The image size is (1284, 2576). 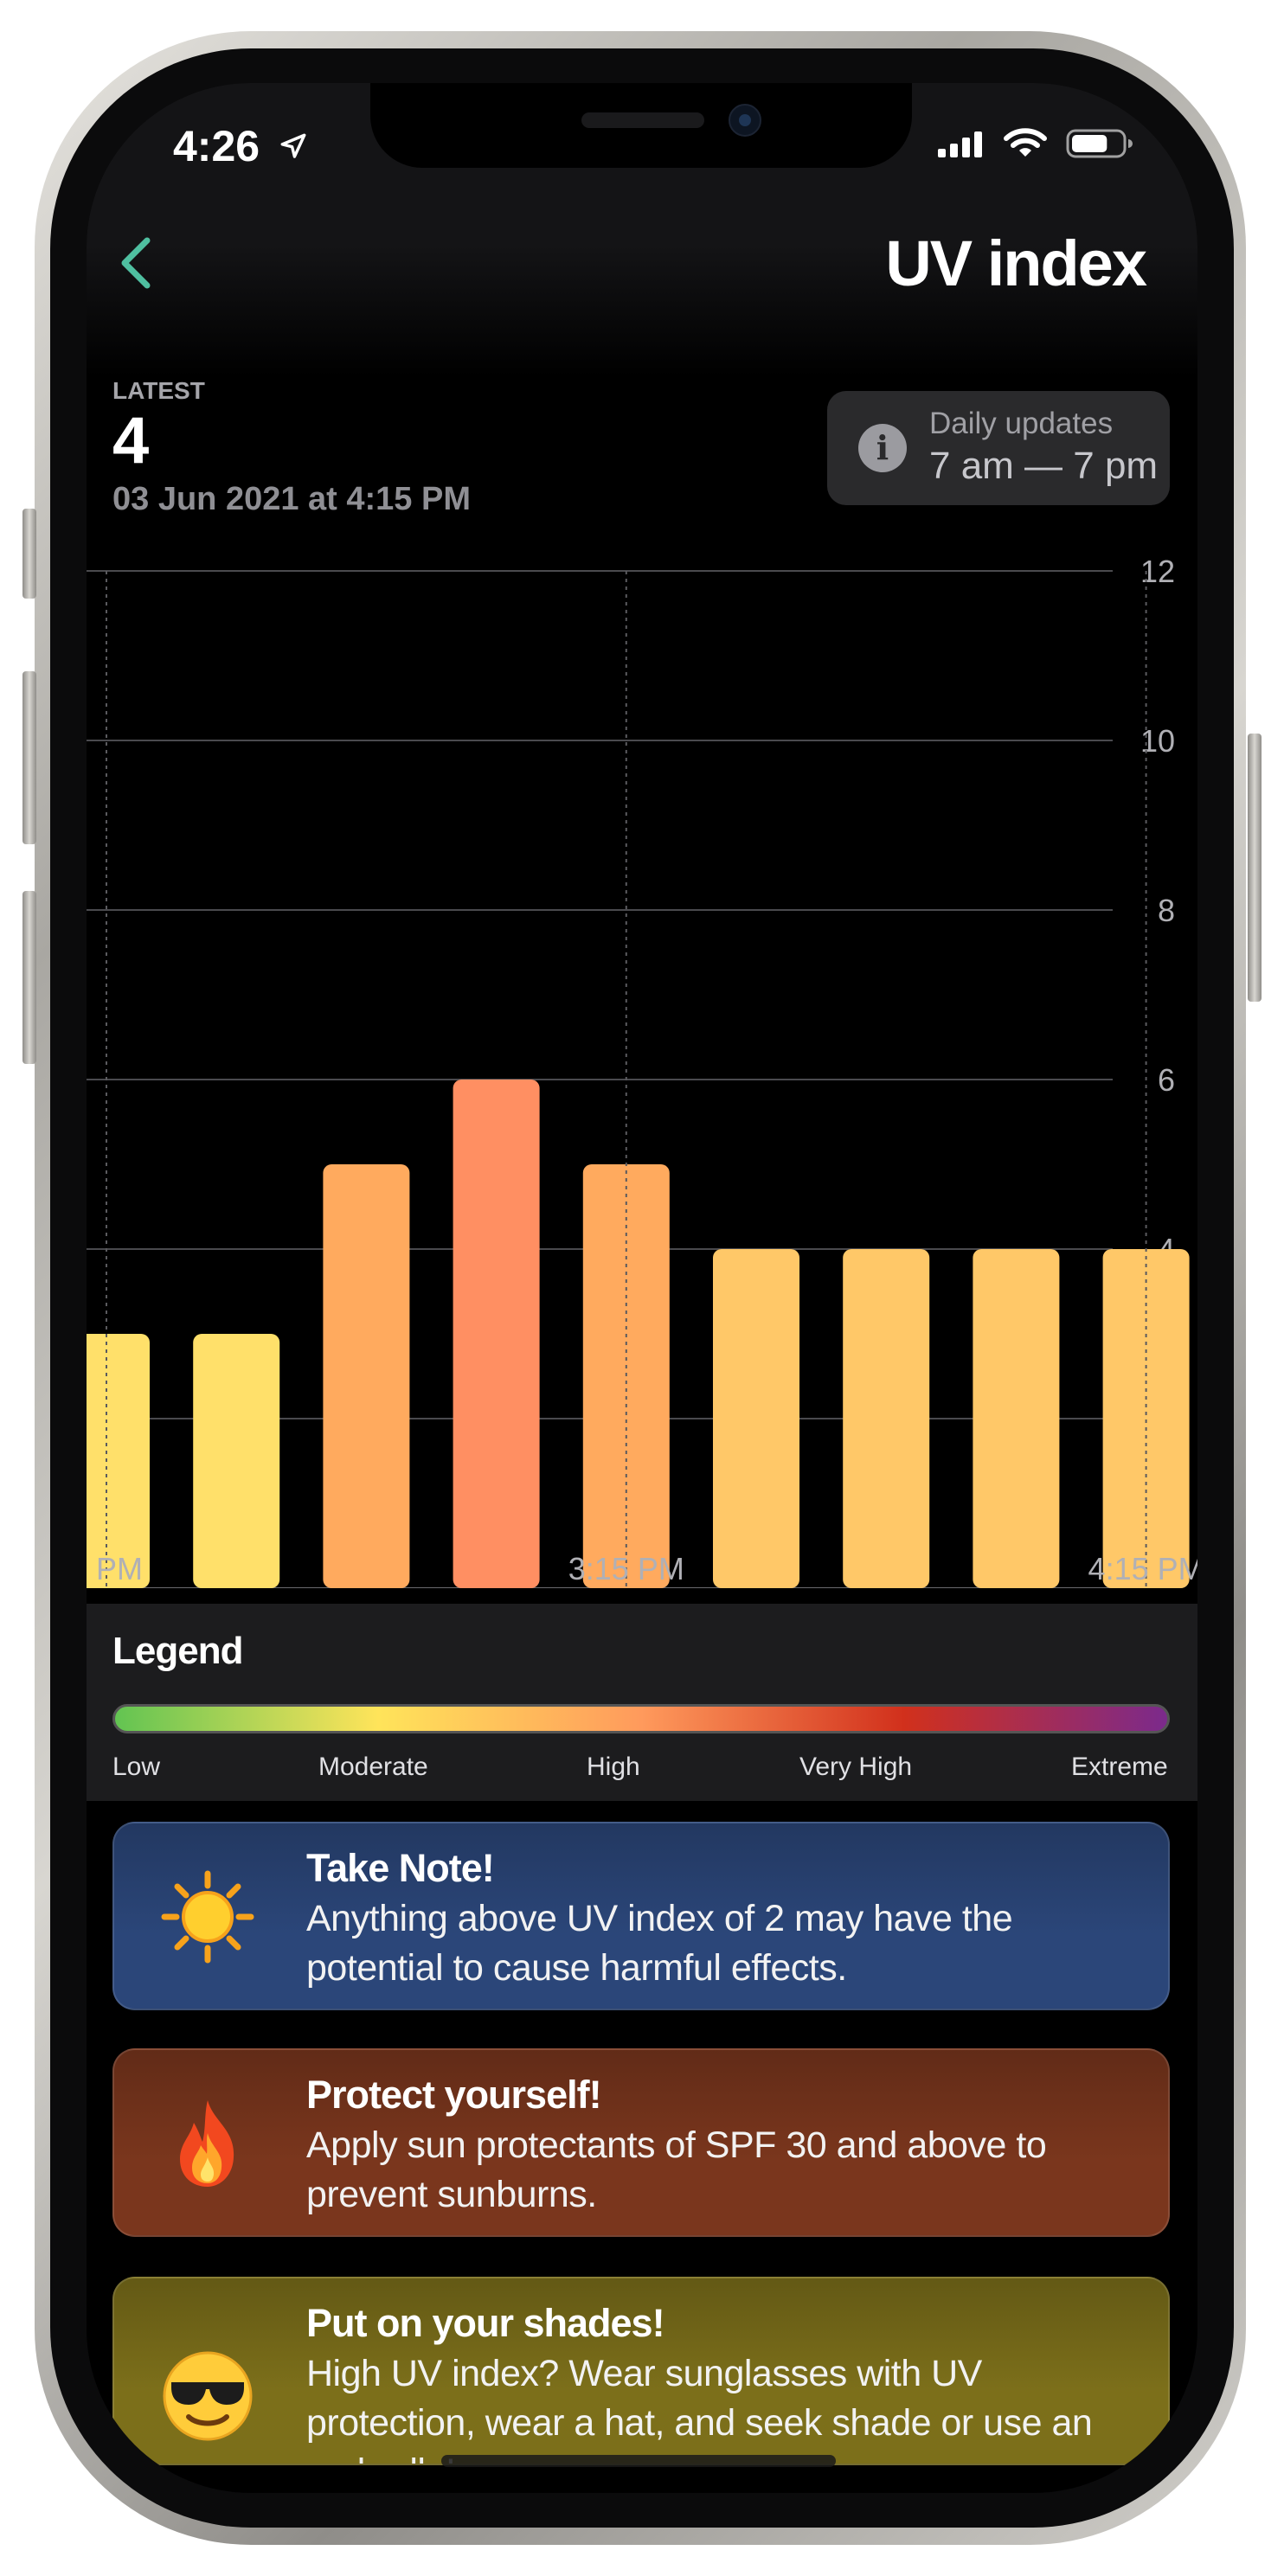 What do you see at coordinates (960, 144) in the screenshot?
I see `cellular-signal-icon` at bounding box center [960, 144].